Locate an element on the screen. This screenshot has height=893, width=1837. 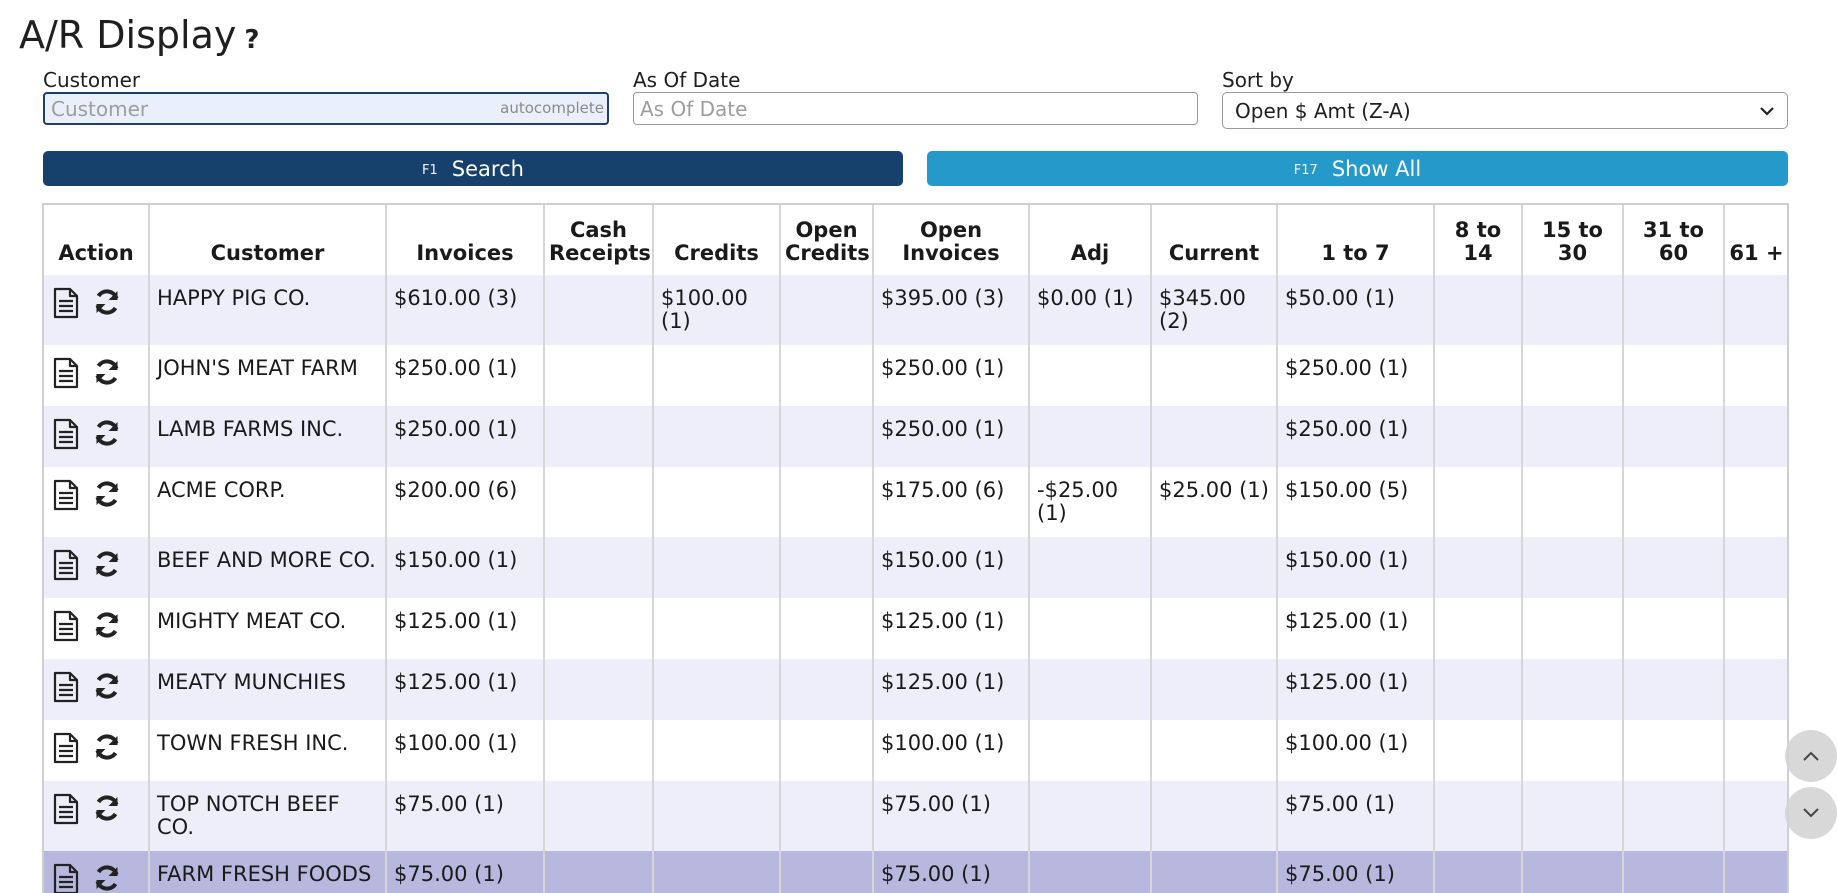
cell-invoices: $150.00 (1) is located at coordinates (465, 567).